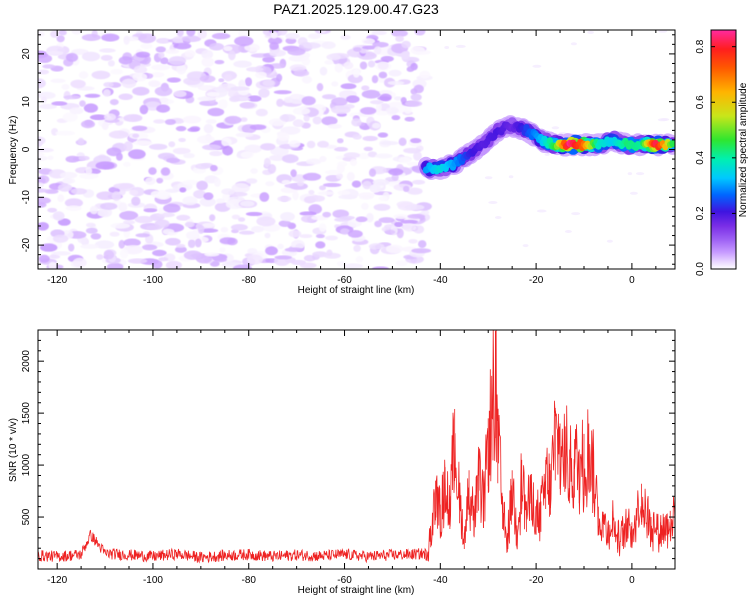 The image size is (750, 600). What do you see at coordinates (26, 149) in the screenshot?
I see `spectrogram-y-tick-label: 0` at bounding box center [26, 149].